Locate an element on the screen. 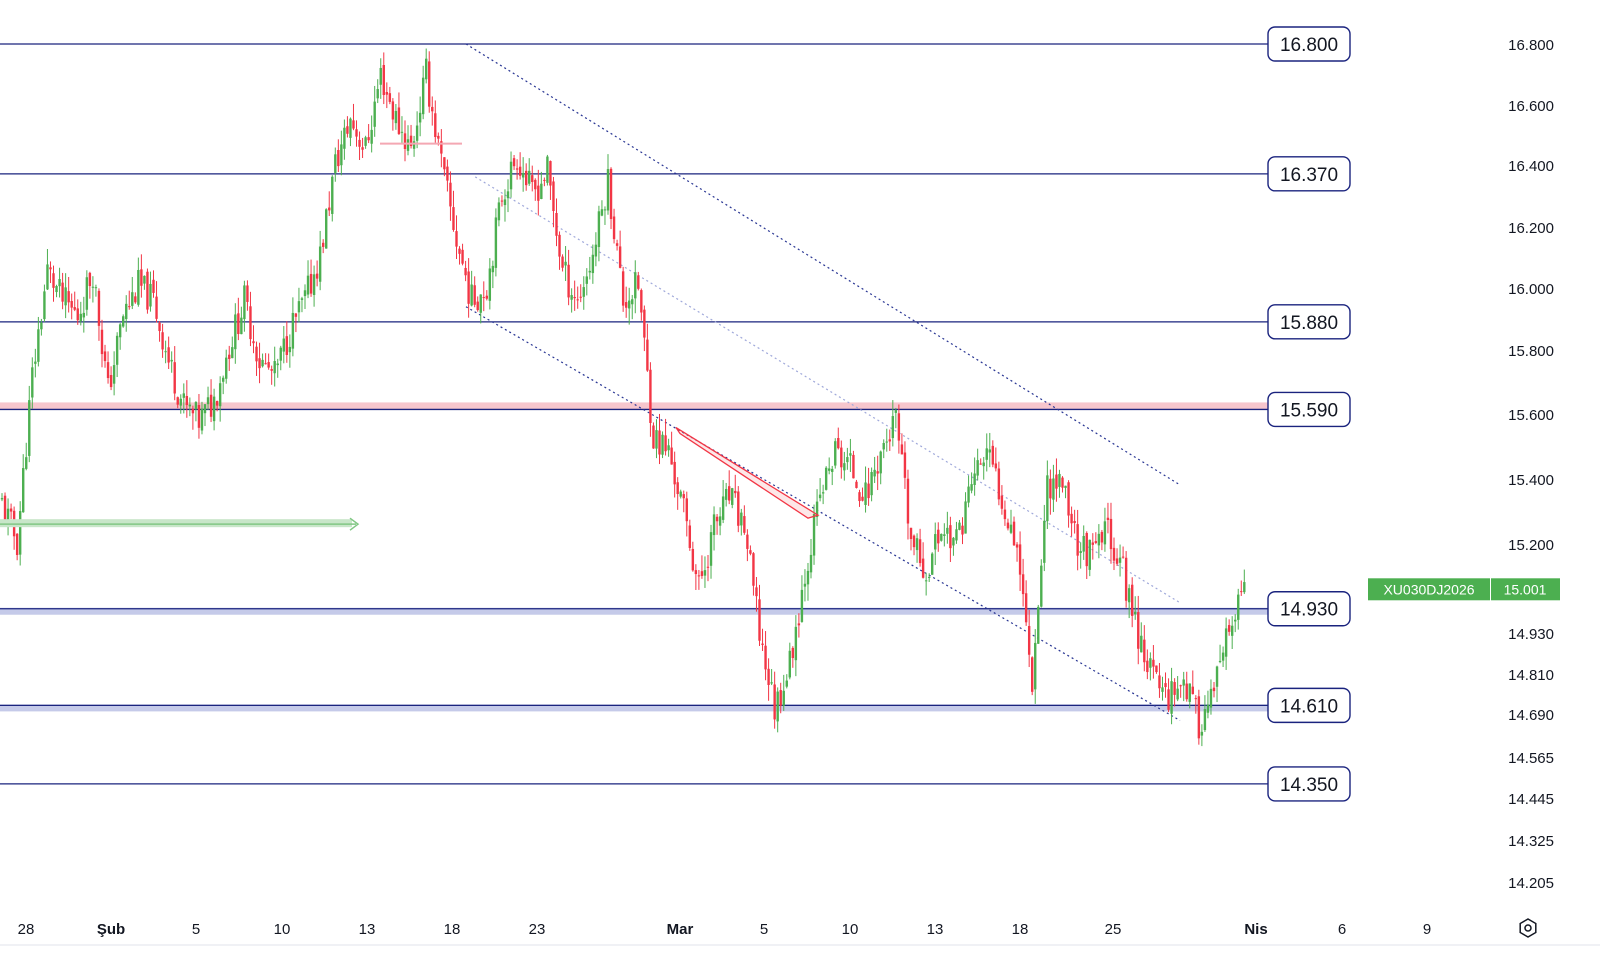 The image size is (1600, 967). gear-icon is located at coordinates (1528, 928).